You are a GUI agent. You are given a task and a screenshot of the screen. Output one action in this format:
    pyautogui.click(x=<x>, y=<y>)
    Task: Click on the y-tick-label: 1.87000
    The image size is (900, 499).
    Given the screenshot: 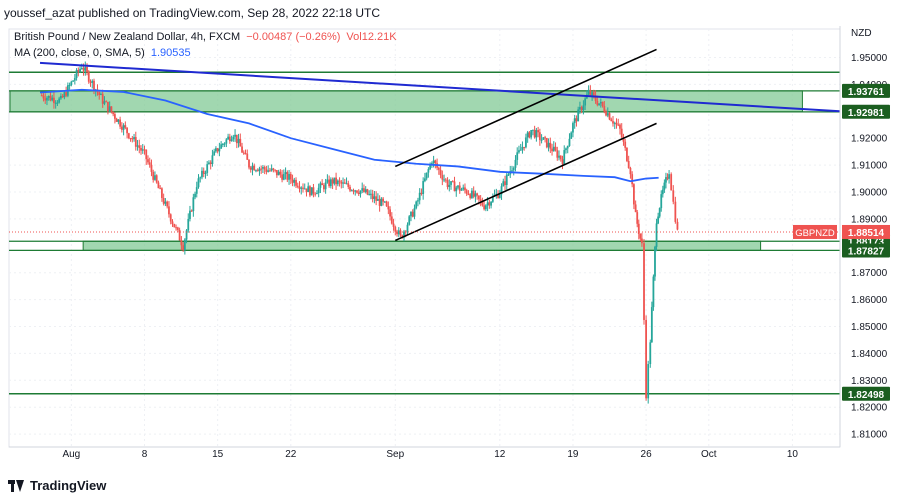 What is the action you would take?
    pyautogui.click(x=869, y=273)
    